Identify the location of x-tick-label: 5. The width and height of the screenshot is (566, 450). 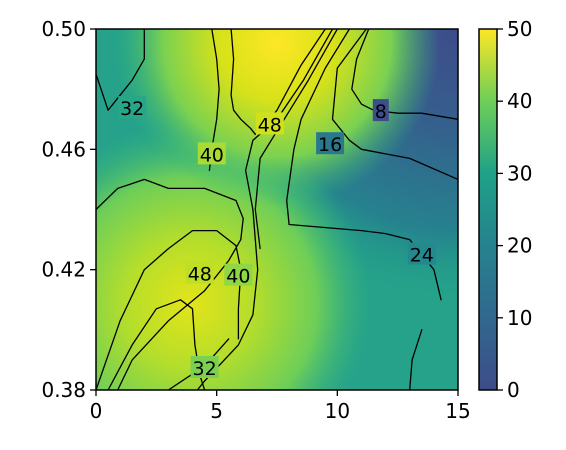
(216, 411).